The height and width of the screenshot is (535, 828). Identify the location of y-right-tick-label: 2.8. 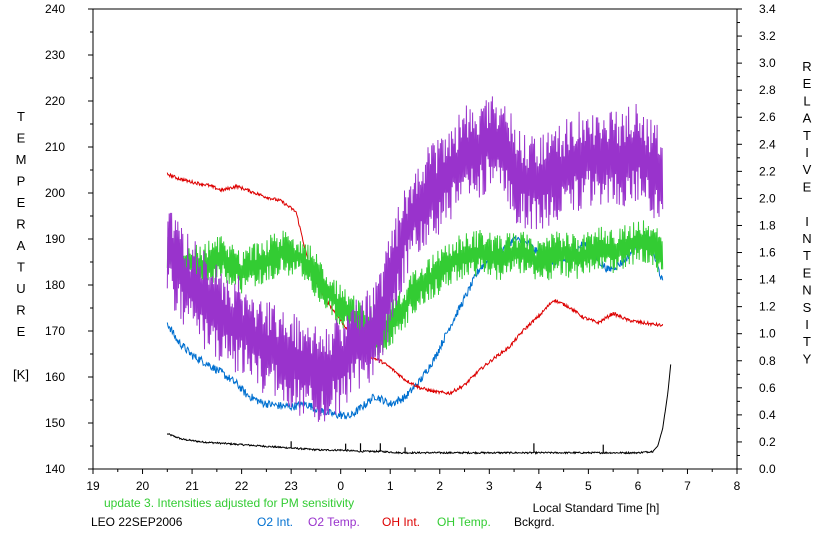
(767, 90).